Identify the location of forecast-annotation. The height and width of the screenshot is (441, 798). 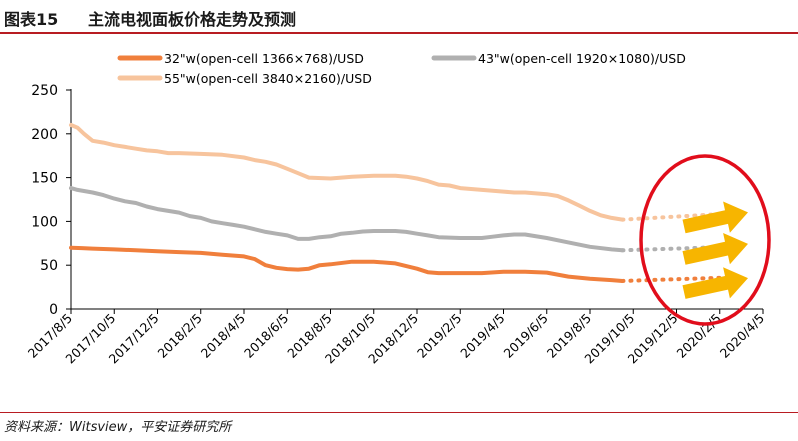
(695, 240).